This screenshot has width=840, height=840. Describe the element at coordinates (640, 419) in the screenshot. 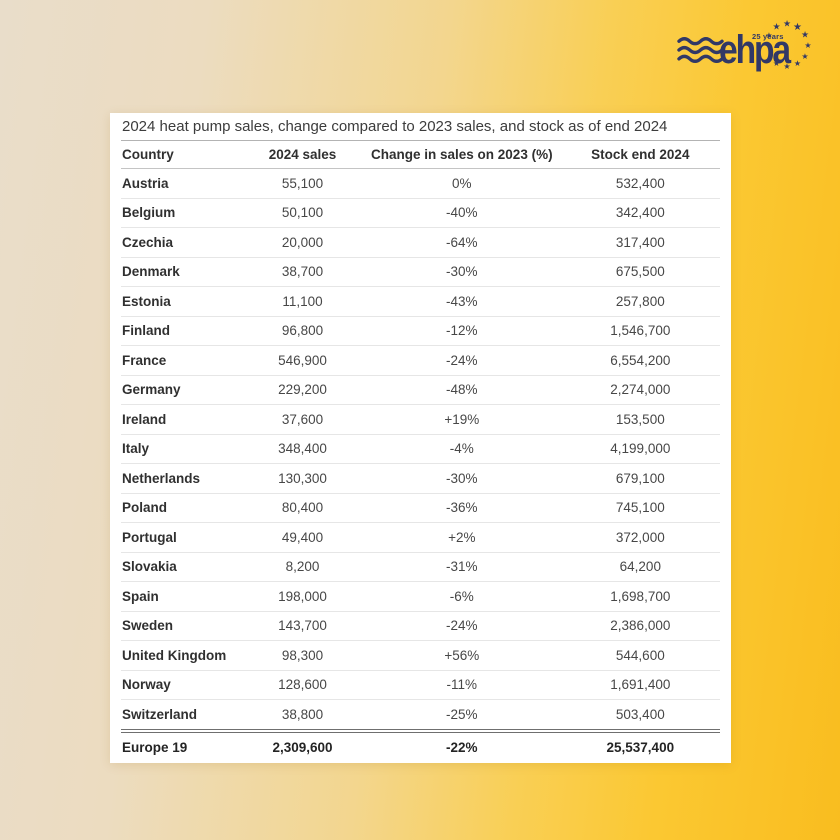

I see `stock-cell: 153,500` at that location.